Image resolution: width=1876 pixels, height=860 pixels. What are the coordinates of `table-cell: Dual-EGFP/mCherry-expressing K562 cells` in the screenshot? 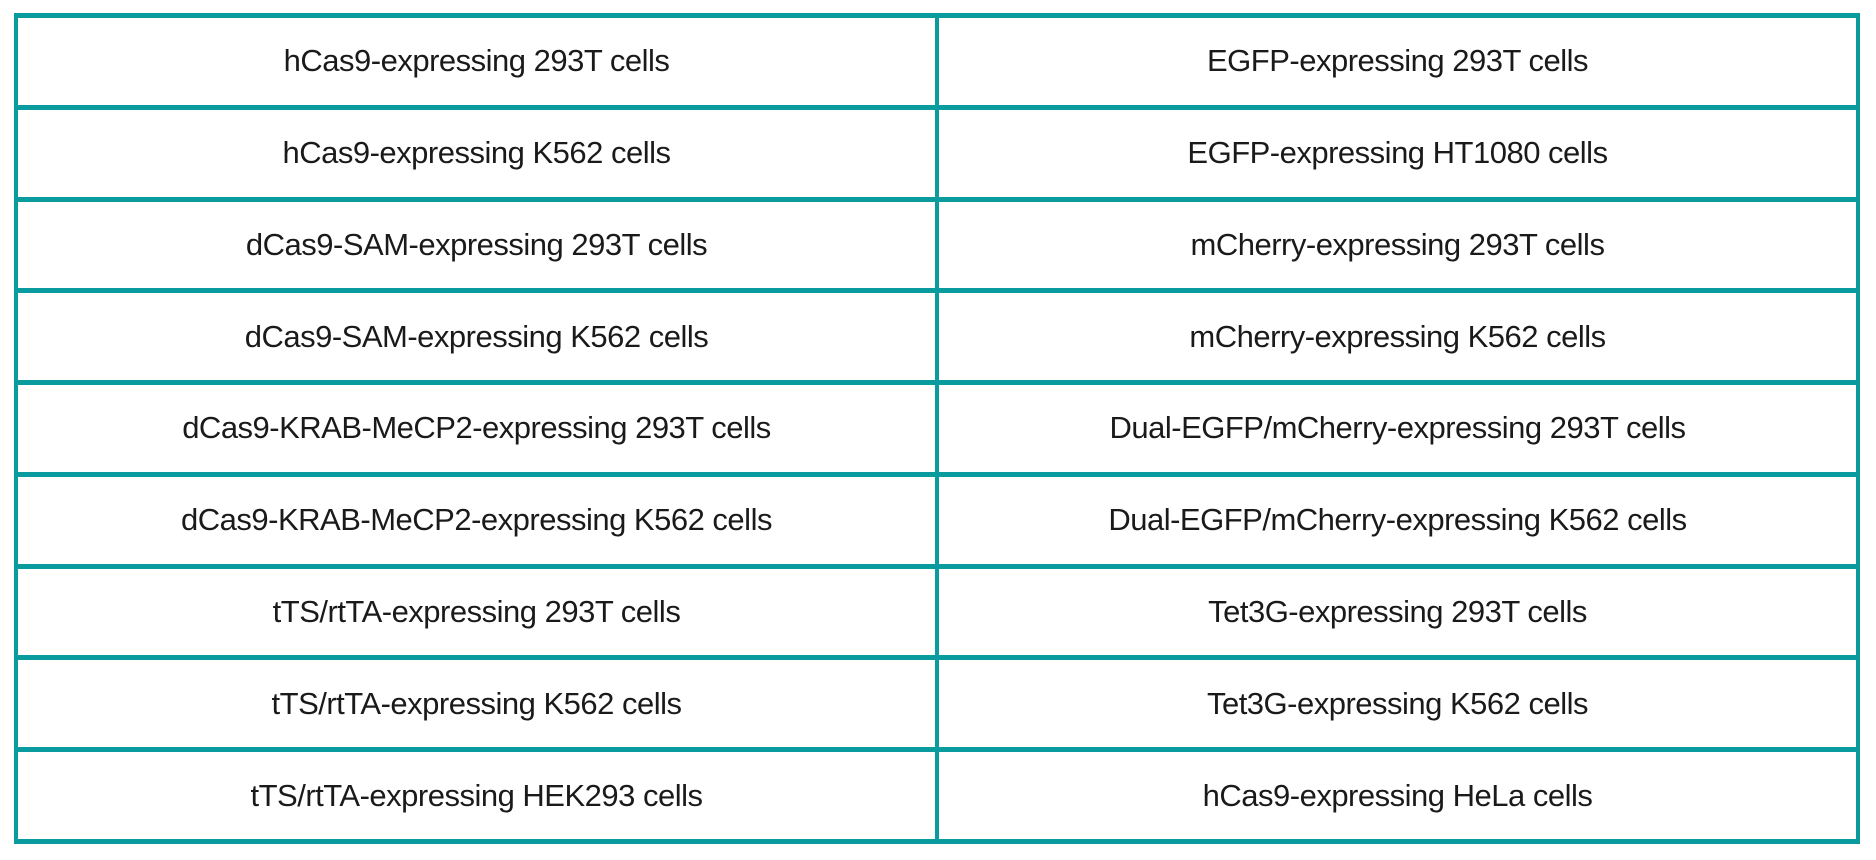 It's located at (1397, 520).